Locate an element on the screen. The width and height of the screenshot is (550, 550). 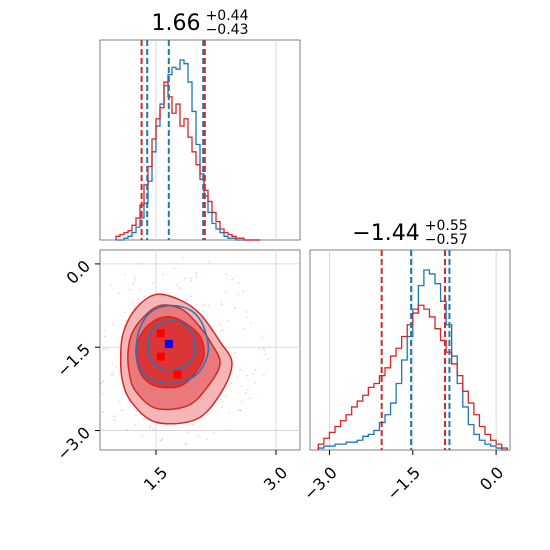
joint-ytick-label: −1.5 is located at coordinates (73, 360).